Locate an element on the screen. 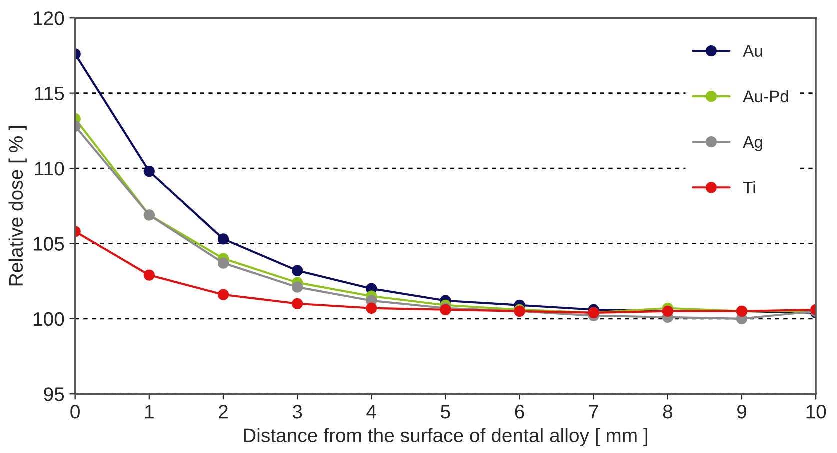 This screenshot has width=837, height=453. x-tick-label: 9 is located at coordinates (742, 412).